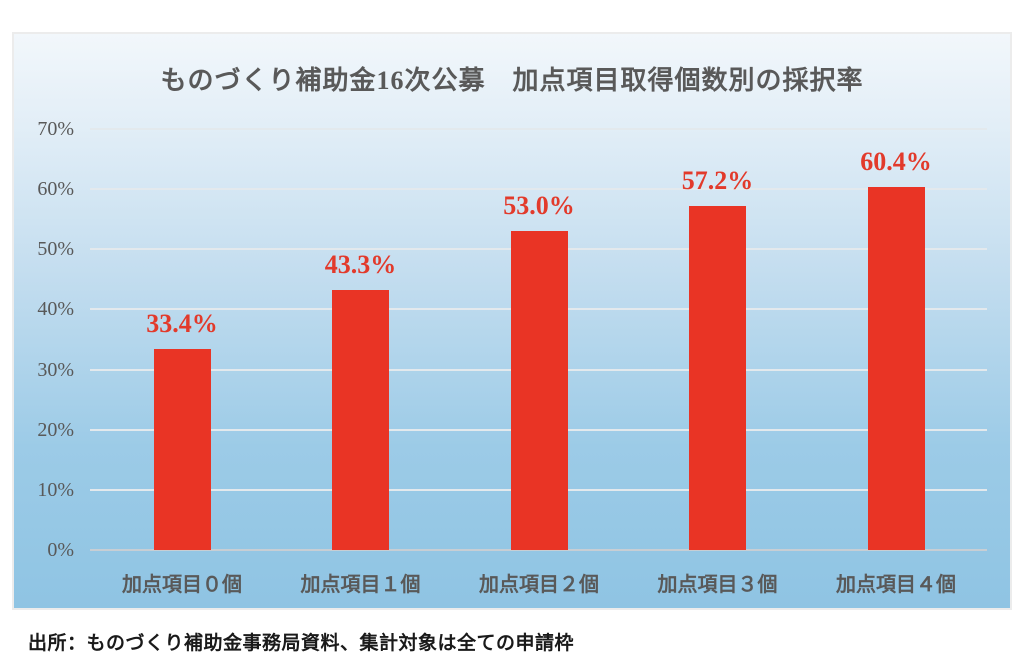  I want to click on x-axis-category-label: 加点項目０個, so click(182, 585).